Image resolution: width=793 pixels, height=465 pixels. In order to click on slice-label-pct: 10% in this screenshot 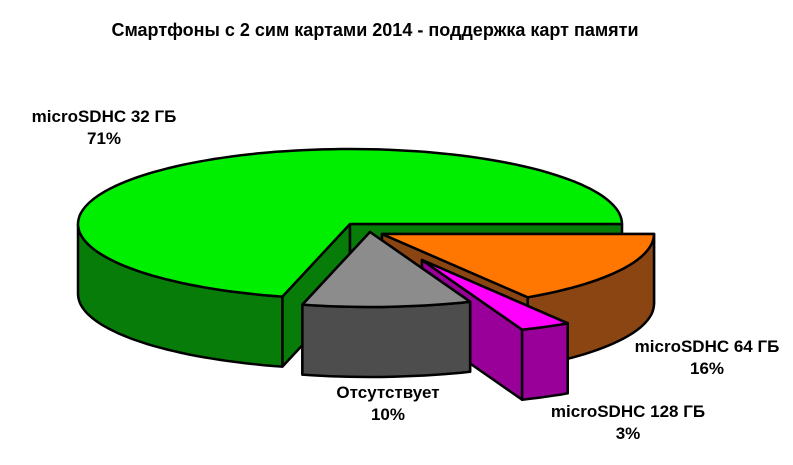, I will do `click(388, 414)`.